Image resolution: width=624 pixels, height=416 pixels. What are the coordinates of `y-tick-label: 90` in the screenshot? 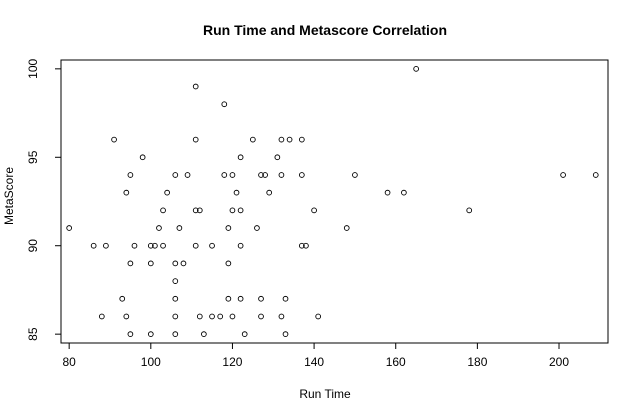 It's located at (33, 246).